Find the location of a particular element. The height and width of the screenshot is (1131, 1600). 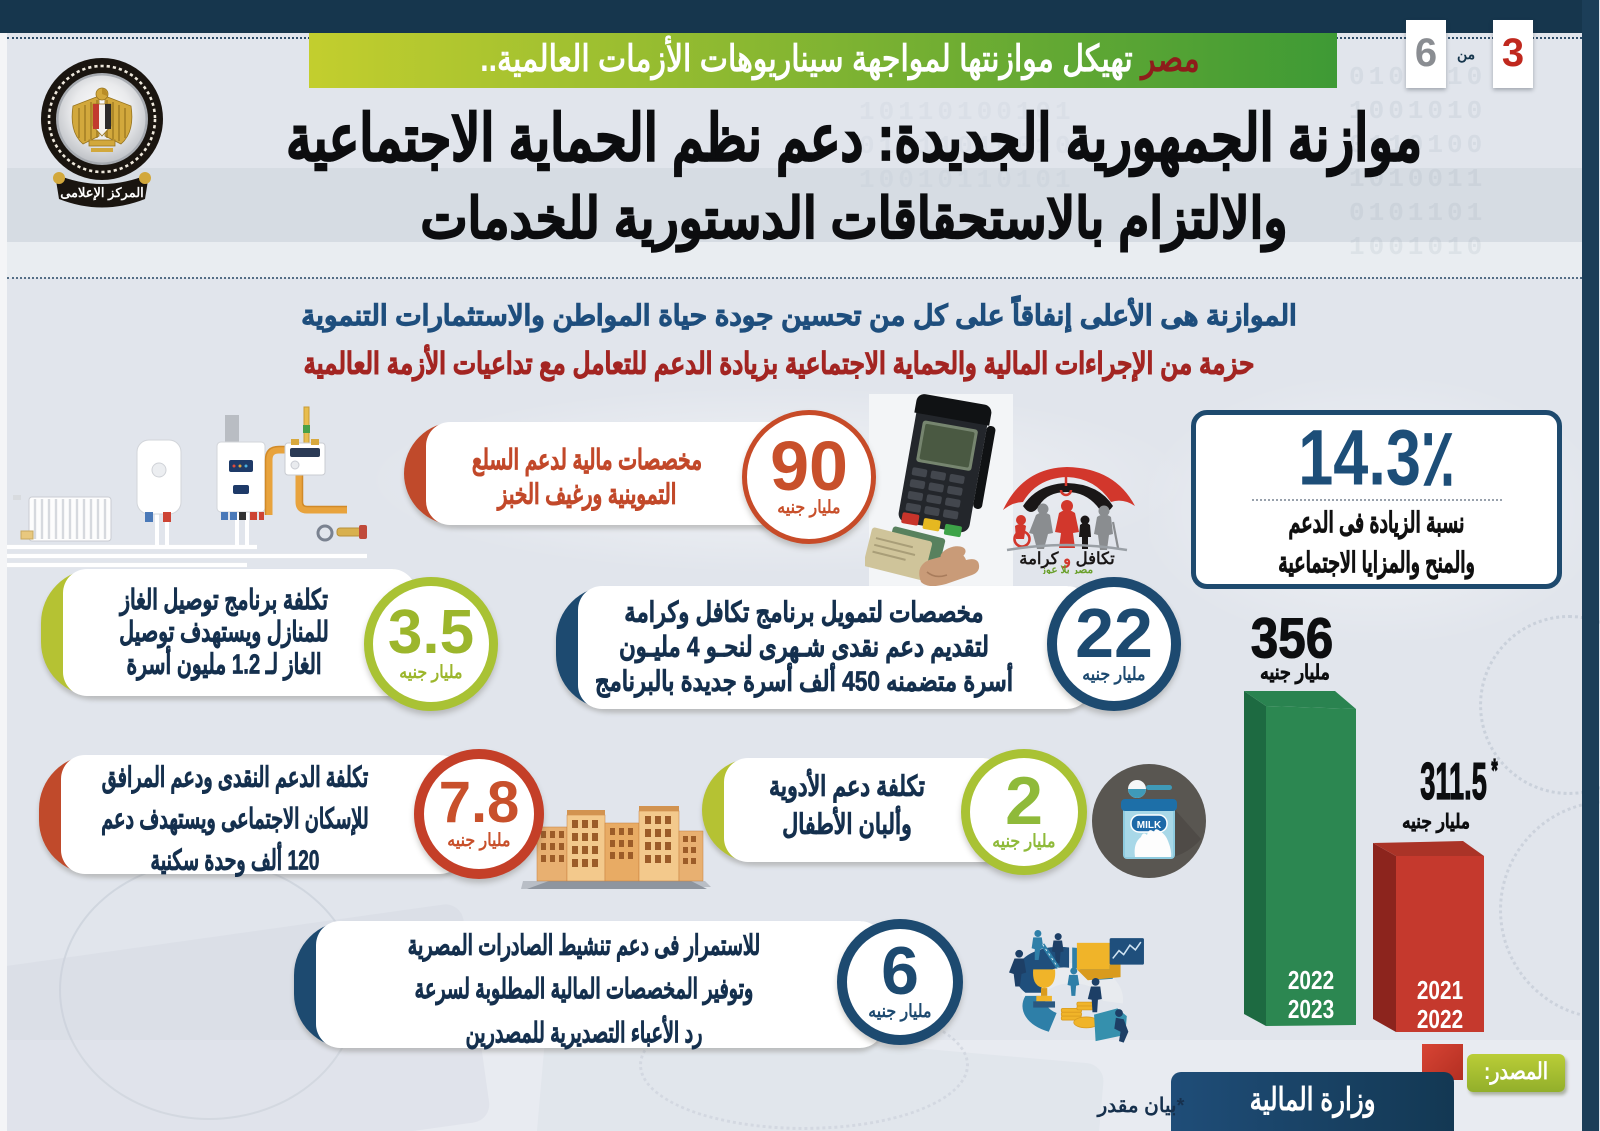

svg-text: المركز الإعلامى is located at coordinates (103, 193).